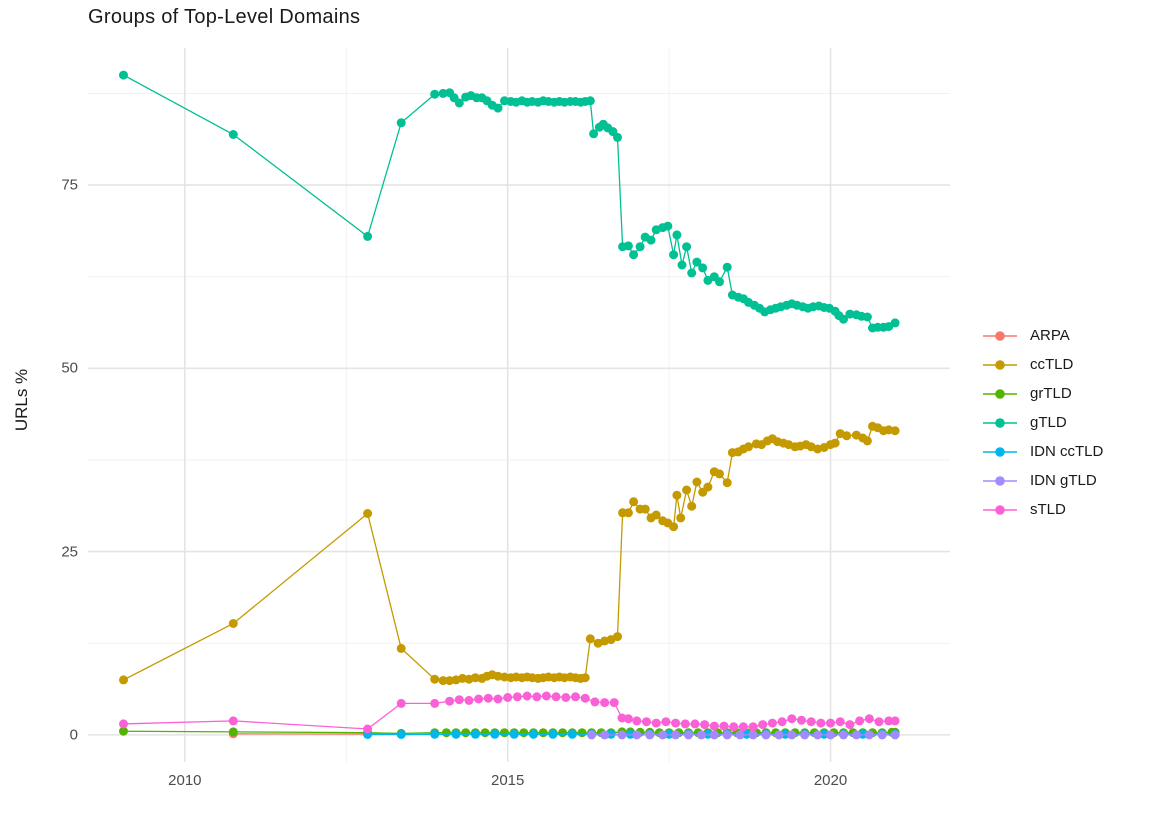  I want to click on x-tick-label: 2020, so click(830, 780).